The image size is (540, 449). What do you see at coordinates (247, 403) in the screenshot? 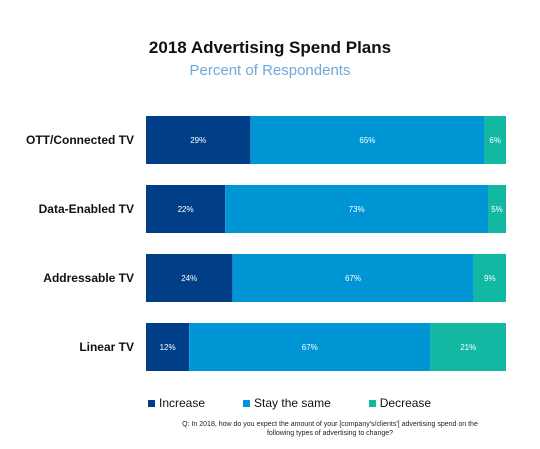
I see `legend-swatch-stay-the-same` at bounding box center [247, 403].